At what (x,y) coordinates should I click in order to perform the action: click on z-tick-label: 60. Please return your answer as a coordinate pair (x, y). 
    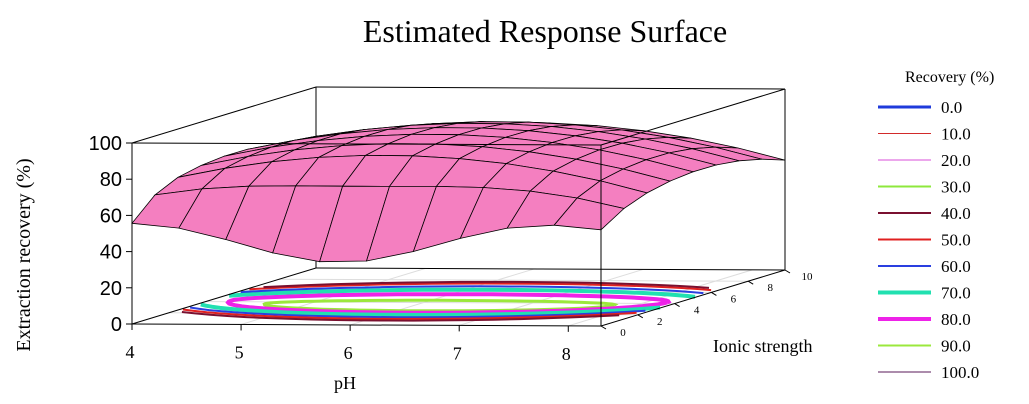
    Looking at the image, I should click on (111, 216).